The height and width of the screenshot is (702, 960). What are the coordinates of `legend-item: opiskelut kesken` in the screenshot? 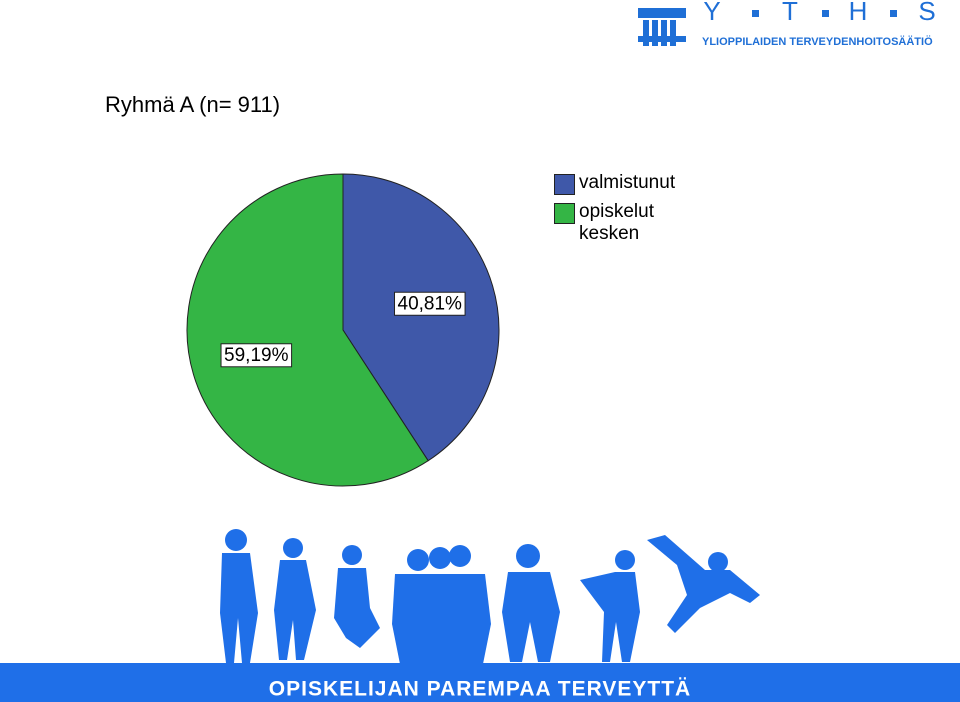 It's located at (621, 223).